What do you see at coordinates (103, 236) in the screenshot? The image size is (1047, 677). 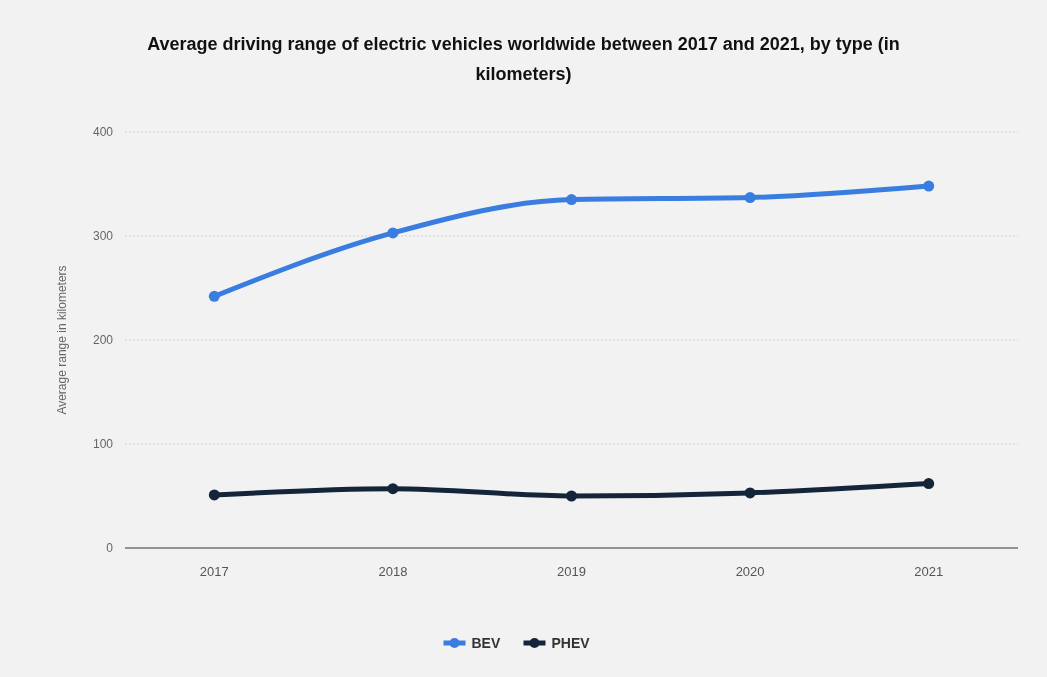 I see `y-tick-label: 300` at bounding box center [103, 236].